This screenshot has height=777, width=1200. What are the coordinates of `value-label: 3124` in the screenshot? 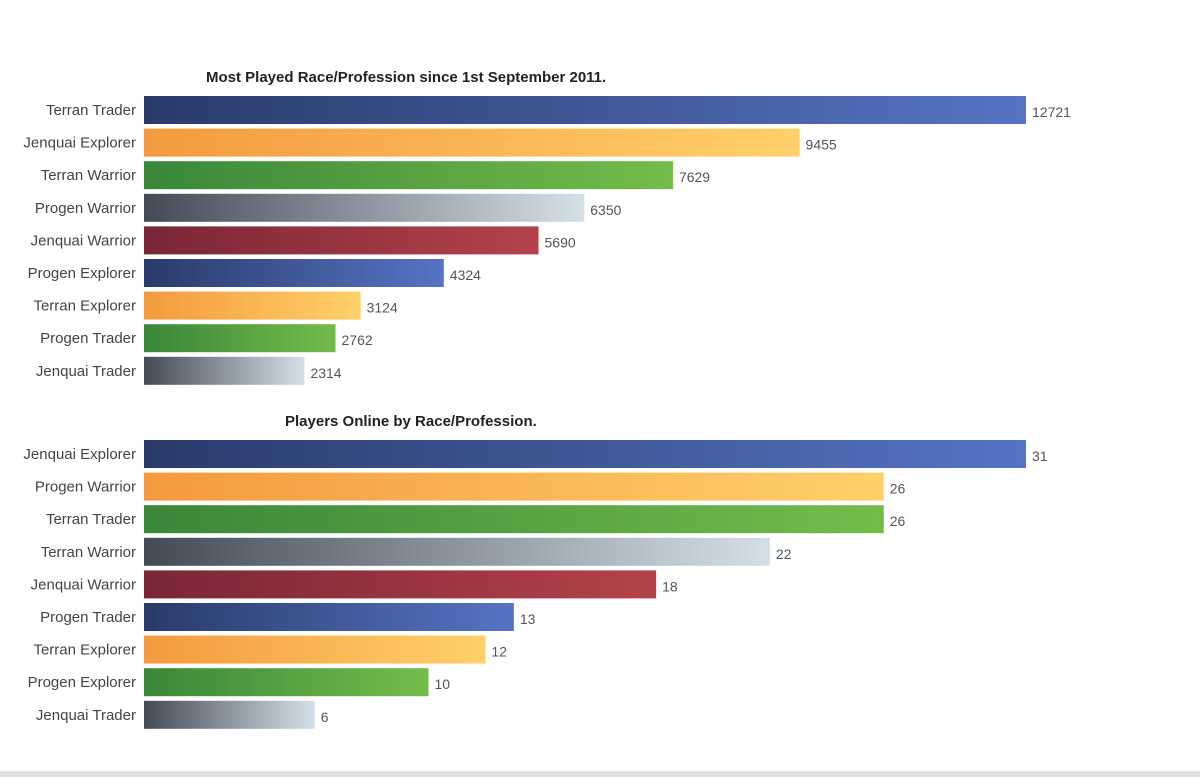 It's located at (382, 308).